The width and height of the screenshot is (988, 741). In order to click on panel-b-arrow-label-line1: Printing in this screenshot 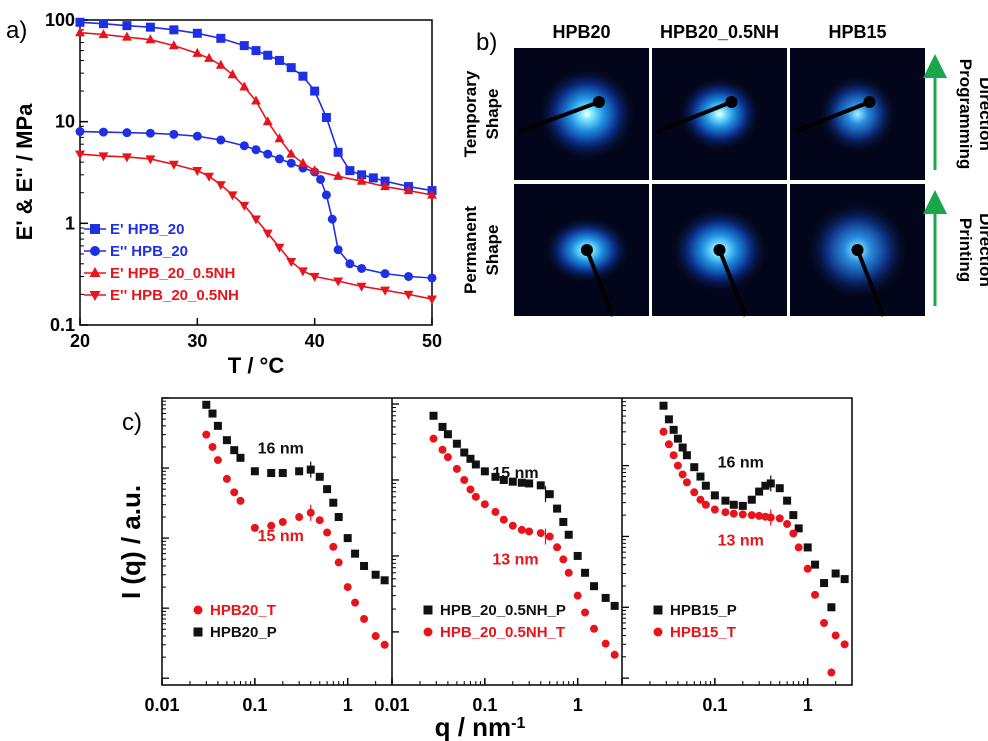, I will do `click(965, 250)`.